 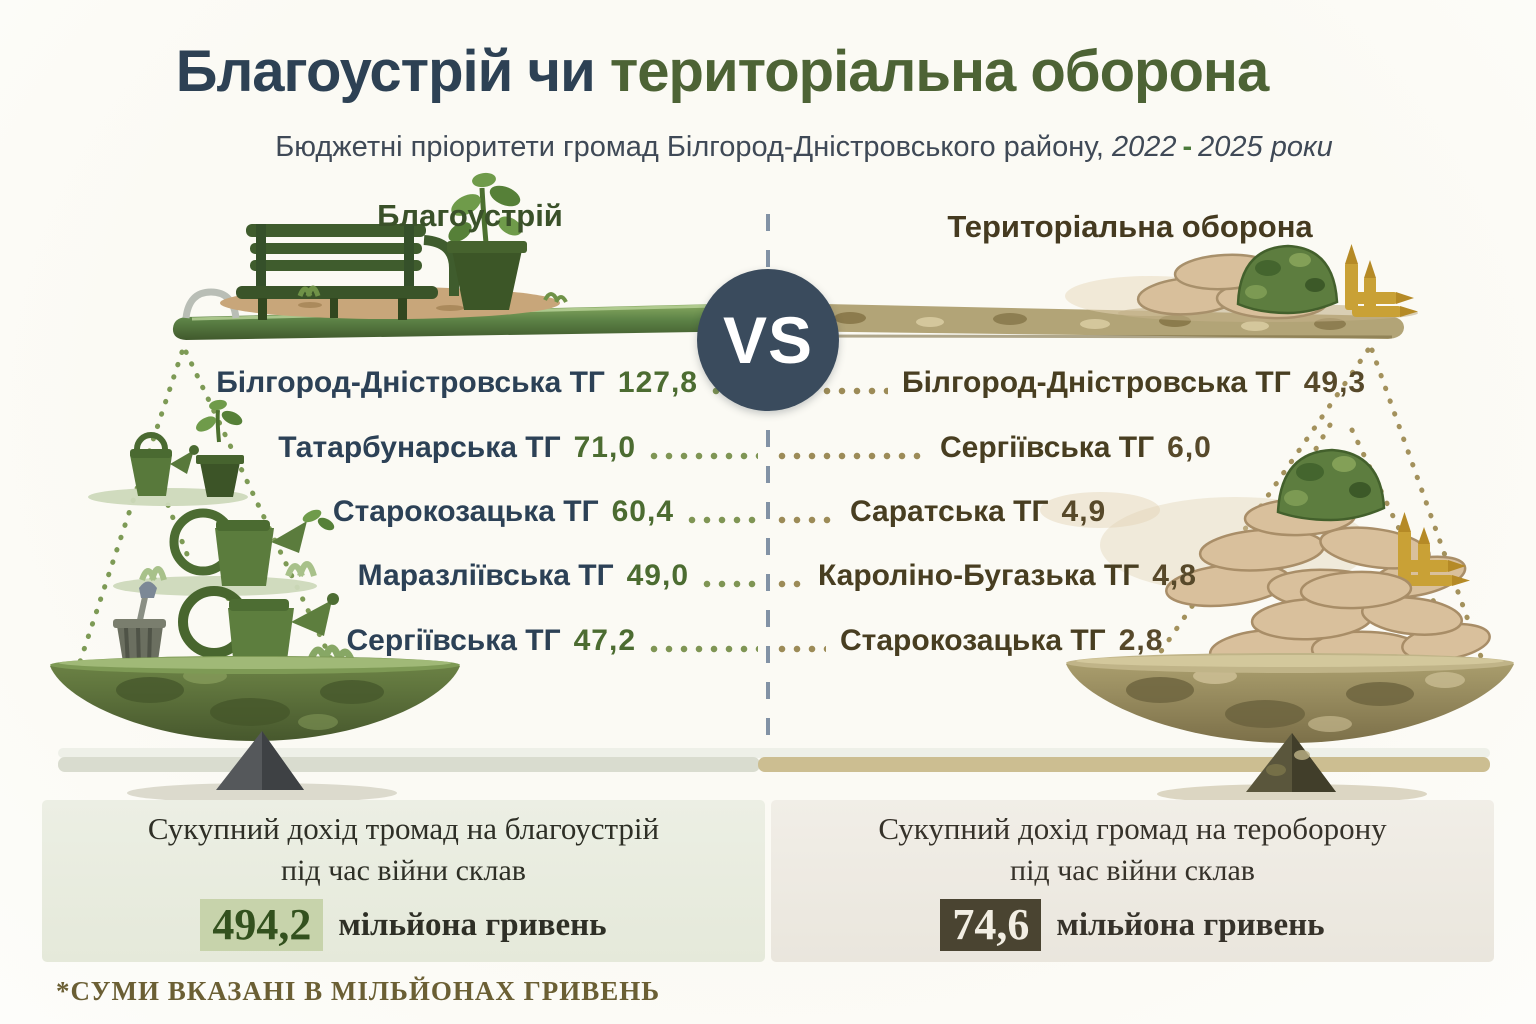 I want to click on title-part-defense: територіальна оборона, so click(x=939, y=71).